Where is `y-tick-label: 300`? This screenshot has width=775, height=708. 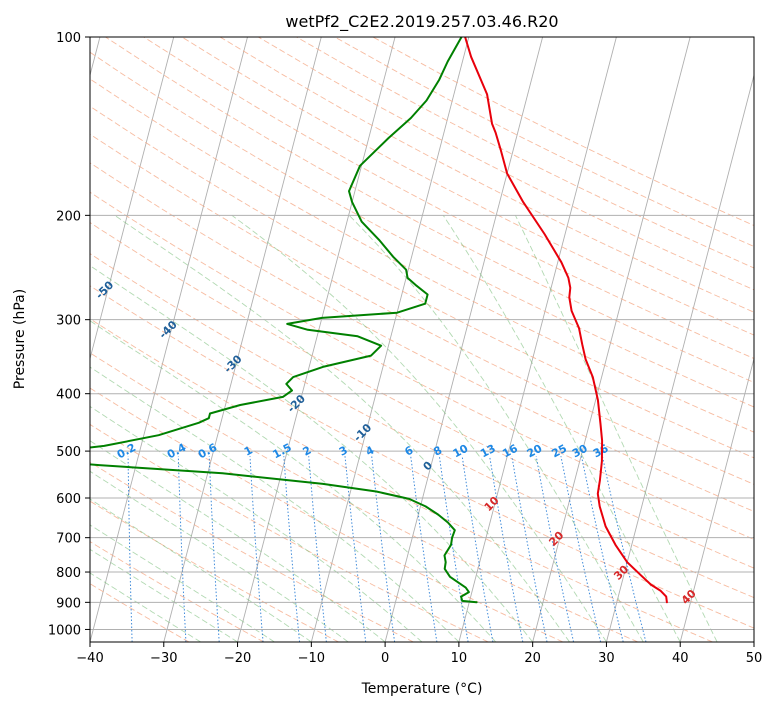 y-tick-label: 300 is located at coordinates (68, 321).